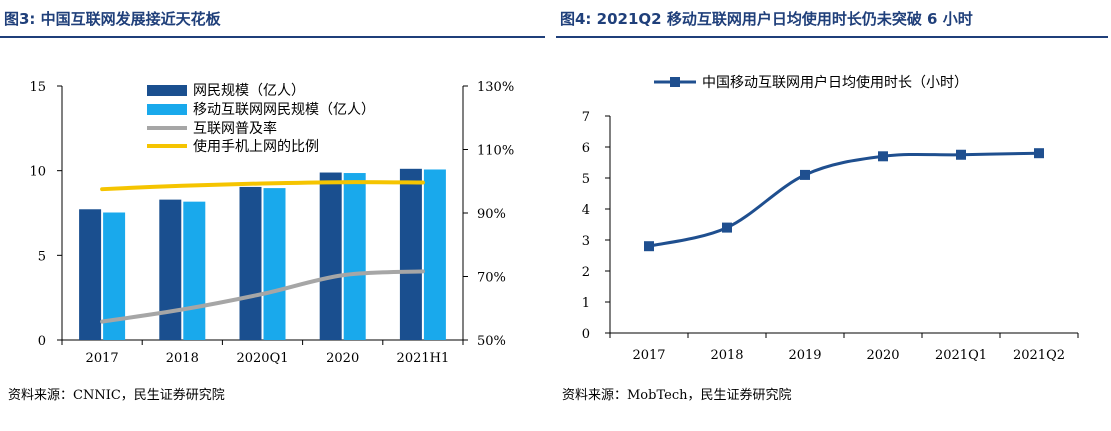 The height and width of the screenshot is (431, 1111). What do you see at coordinates (766, 19) in the screenshot?
I see `right-figure-title: 图4: 2021Q2 移动互联网用户日均使用时长仍未突破 6 小时` at bounding box center [766, 19].